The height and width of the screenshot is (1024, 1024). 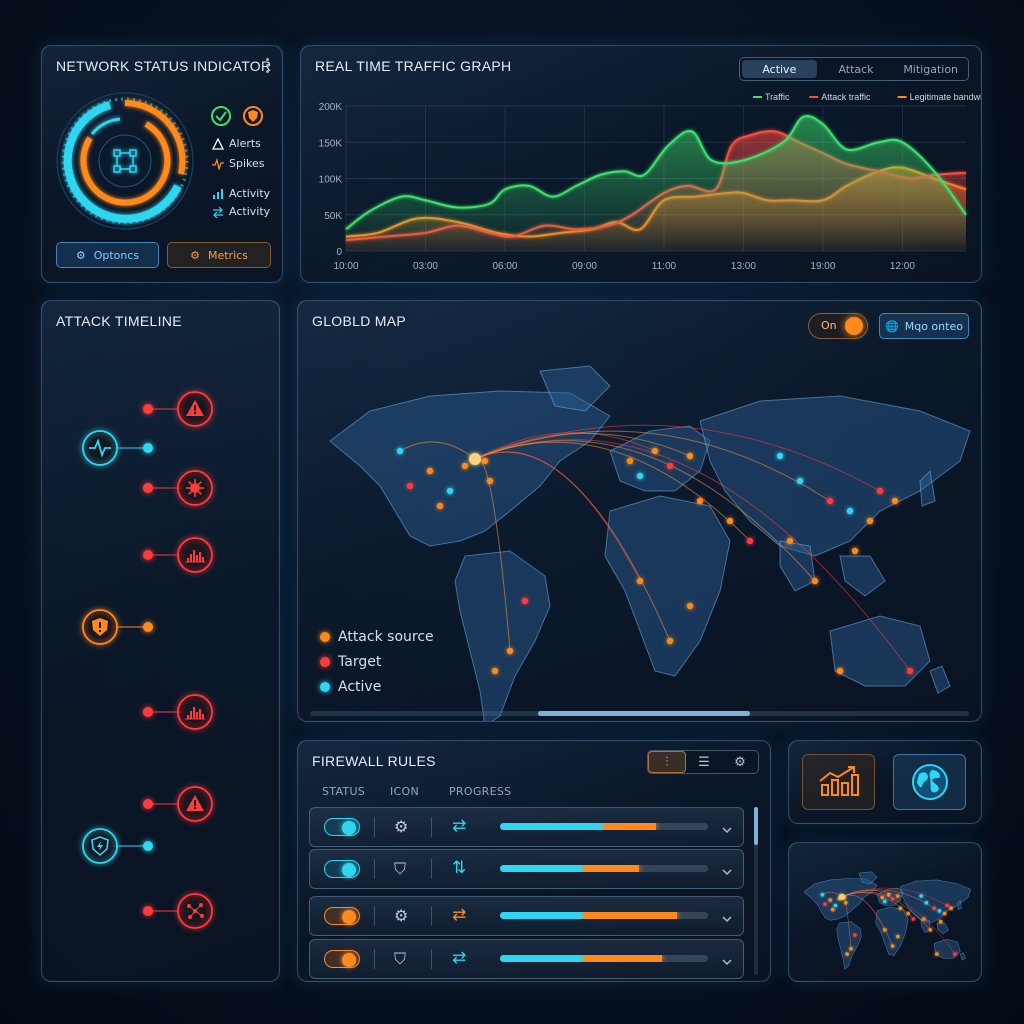 I want to click on legend-alerts: Alerts, so click(x=236, y=143).